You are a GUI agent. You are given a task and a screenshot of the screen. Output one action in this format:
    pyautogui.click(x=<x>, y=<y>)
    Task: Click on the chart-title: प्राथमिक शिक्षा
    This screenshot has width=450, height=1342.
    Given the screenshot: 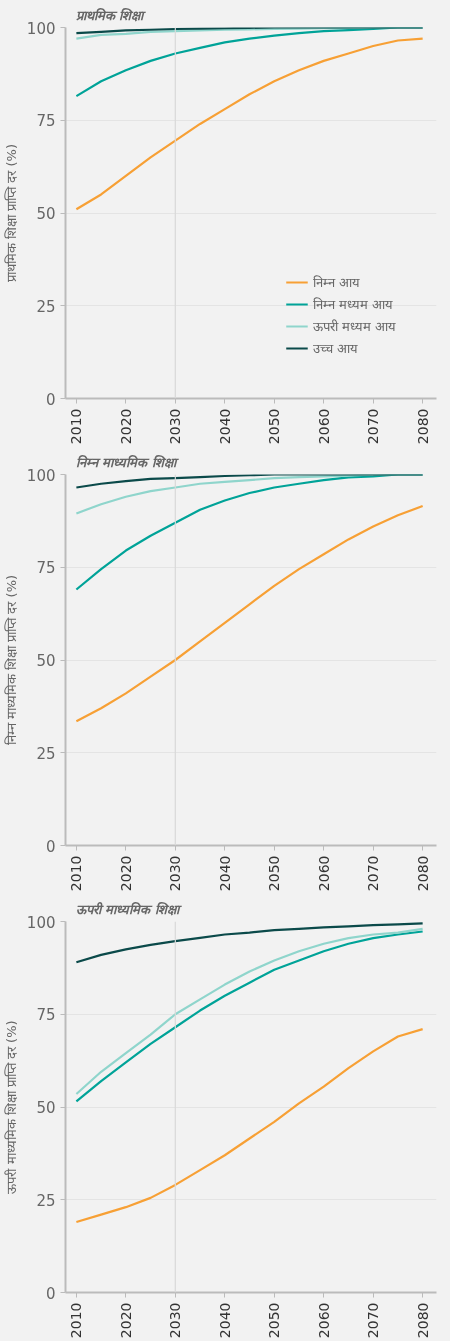 What is the action you would take?
    pyautogui.click(x=111, y=15)
    